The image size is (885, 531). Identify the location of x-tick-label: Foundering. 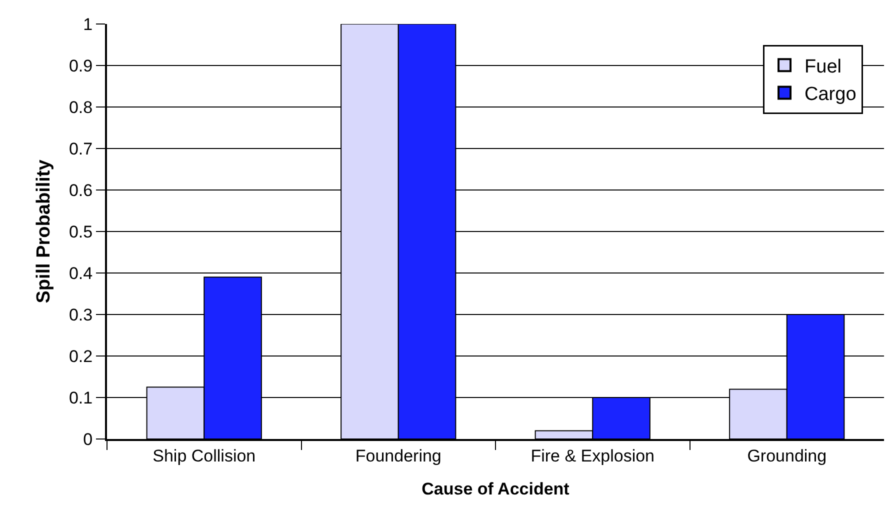
(398, 456).